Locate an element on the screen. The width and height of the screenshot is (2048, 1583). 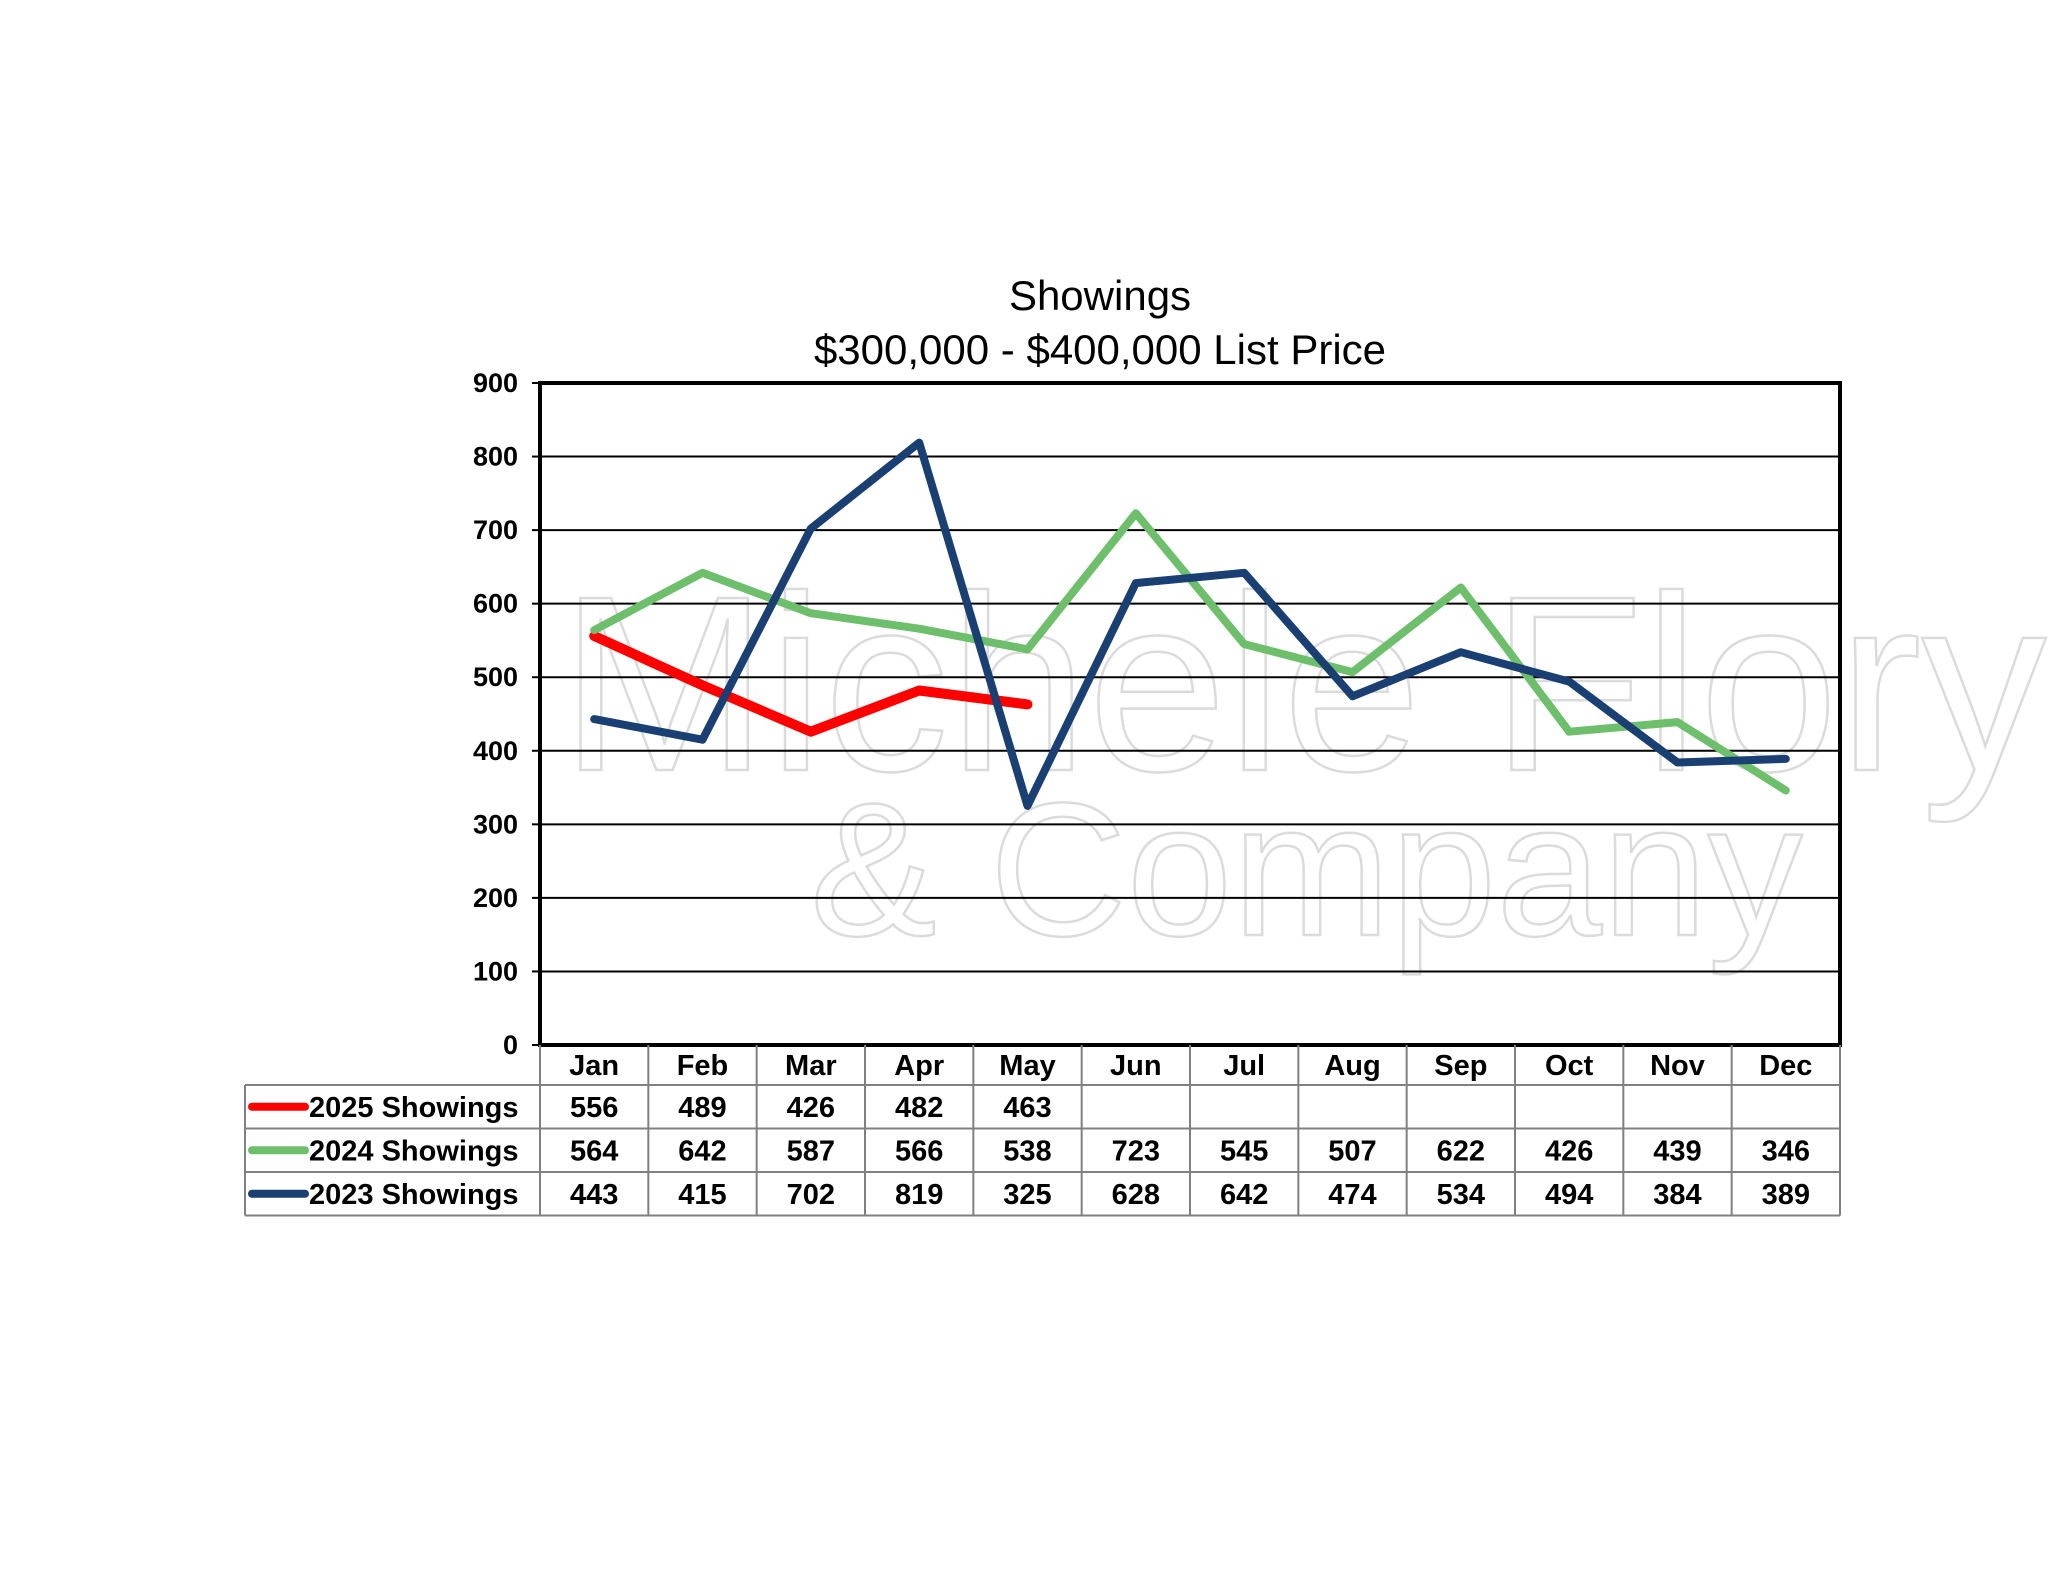
data-label: 439 is located at coordinates (1677, 1151).